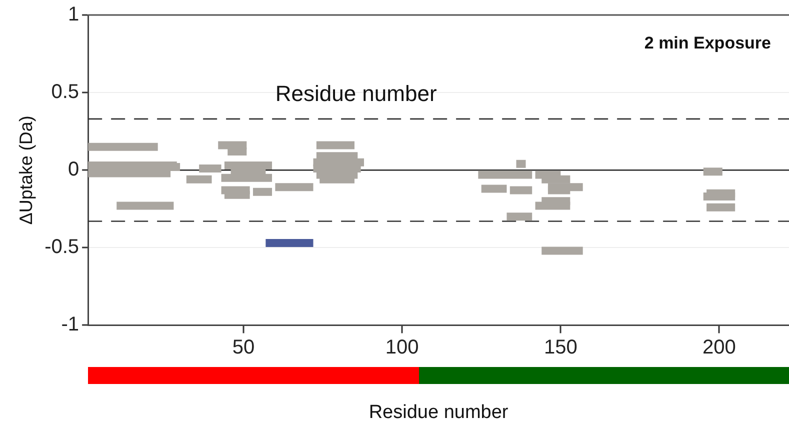 This screenshot has width=789, height=432. I want to click on x-tick-label: 200, so click(719, 347).